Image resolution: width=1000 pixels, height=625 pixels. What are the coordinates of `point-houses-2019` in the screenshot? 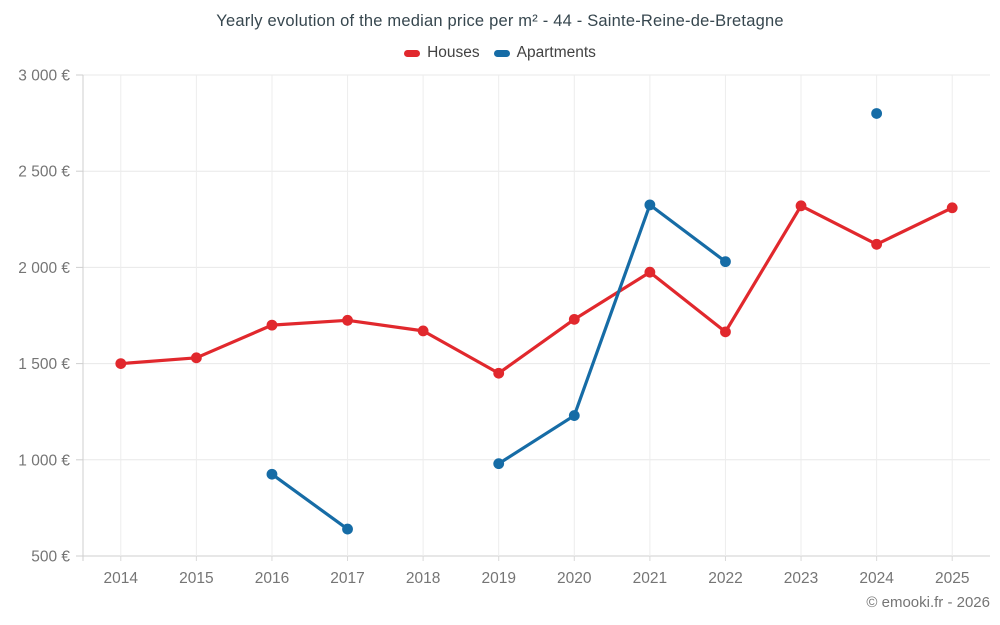 It's located at (499, 373).